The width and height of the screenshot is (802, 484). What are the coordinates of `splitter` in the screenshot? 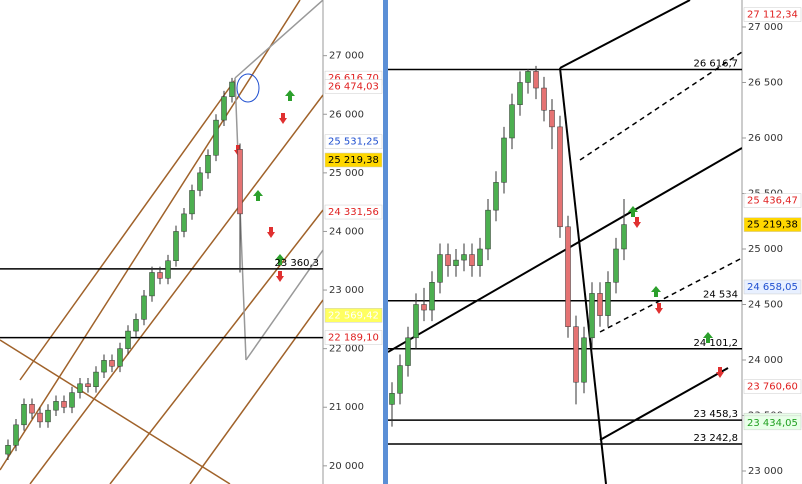 It's located at (385, 242).